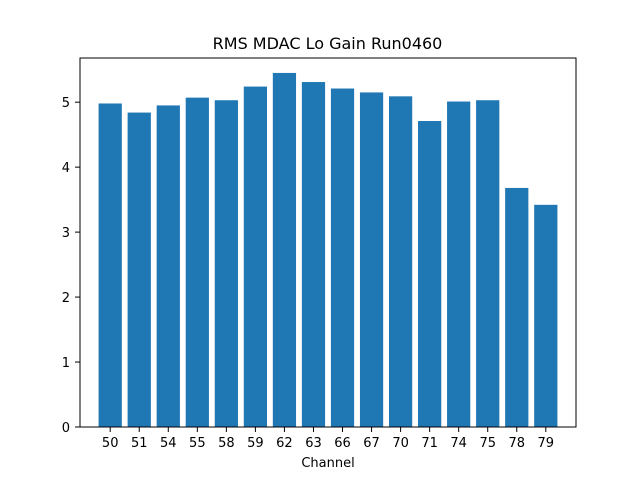 The height and width of the screenshot is (480, 640). Describe the element at coordinates (139, 443) in the screenshot. I see `x-tick-label: 51` at that location.